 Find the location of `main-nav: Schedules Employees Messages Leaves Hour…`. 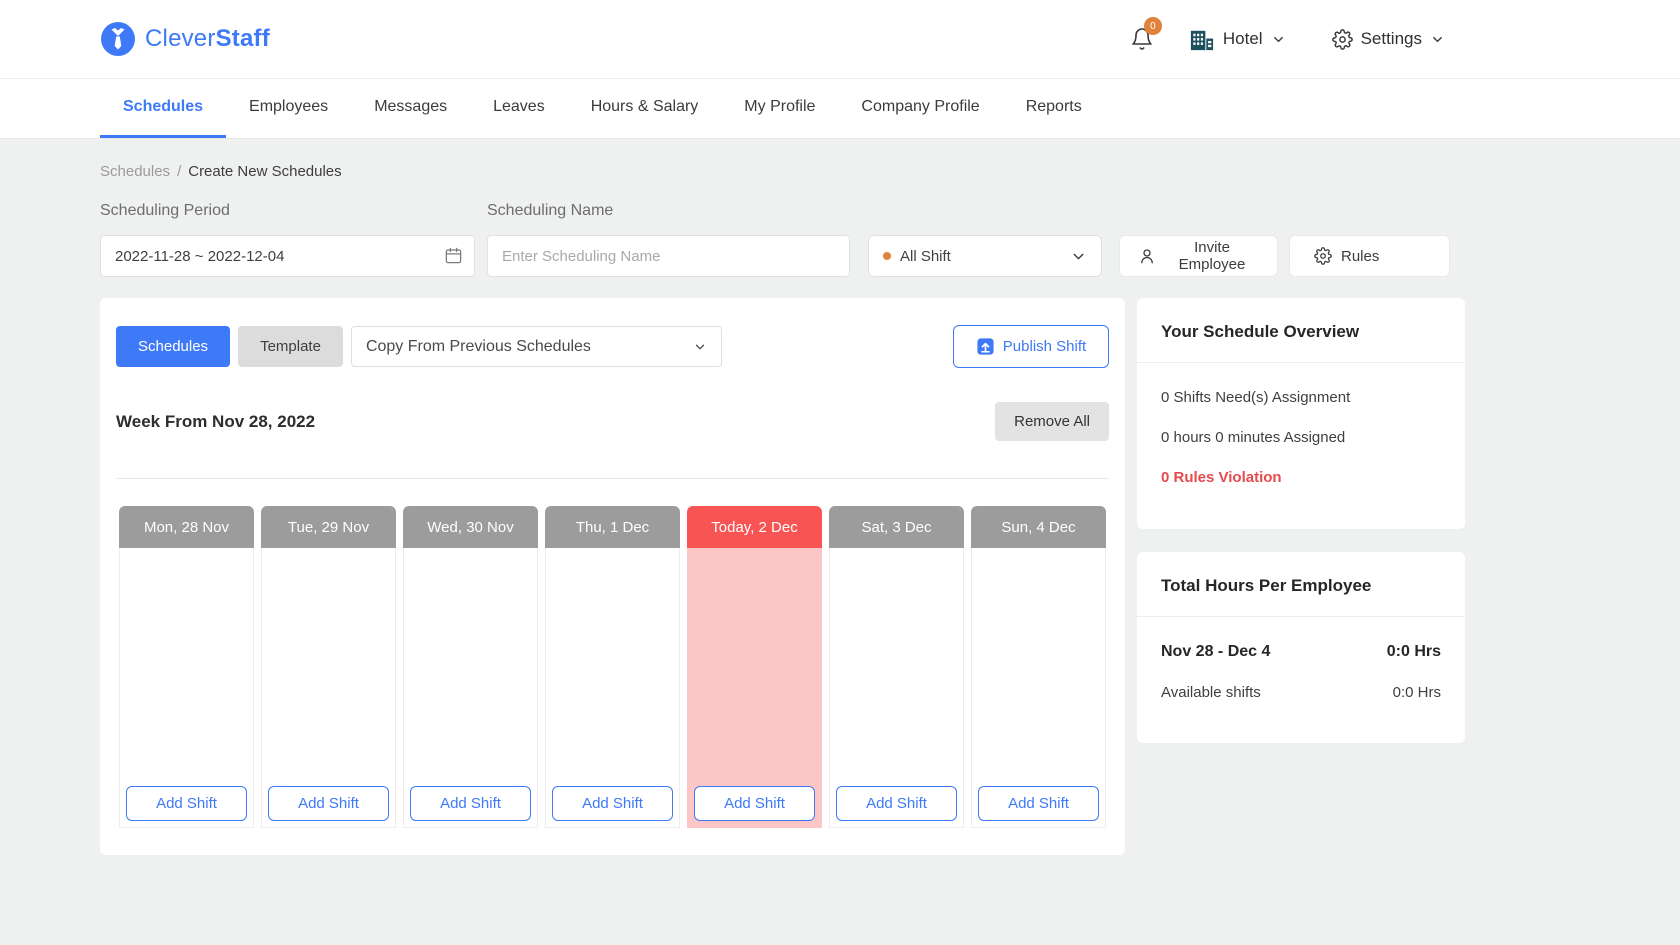

main-nav: Schedules Employees Messages Leaves Hour… is located at coordinates (840, 109).